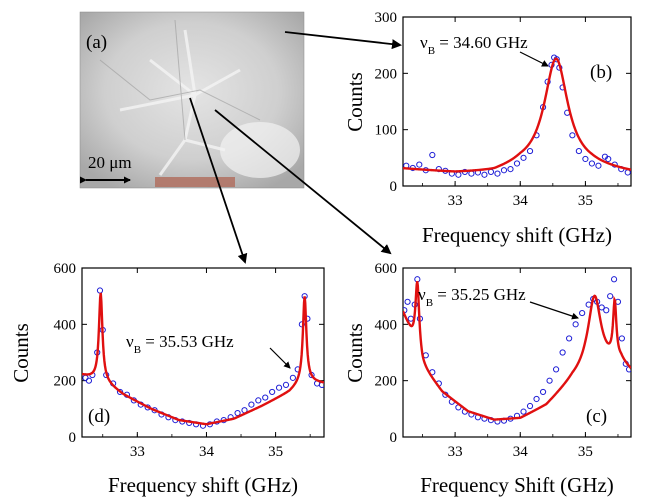 This screenshot has height=498, width=654. I want to click on panel-label: (d), so click(99, 416).